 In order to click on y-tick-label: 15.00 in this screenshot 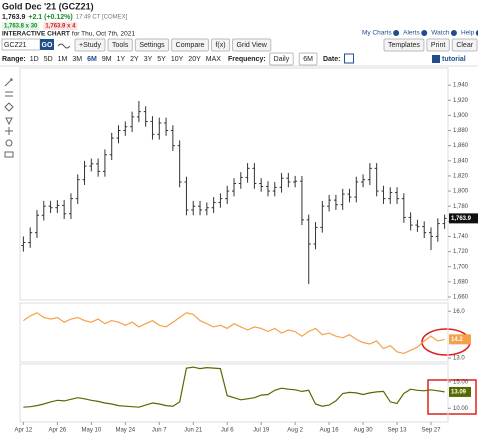, I will do `click(461, 382)`.